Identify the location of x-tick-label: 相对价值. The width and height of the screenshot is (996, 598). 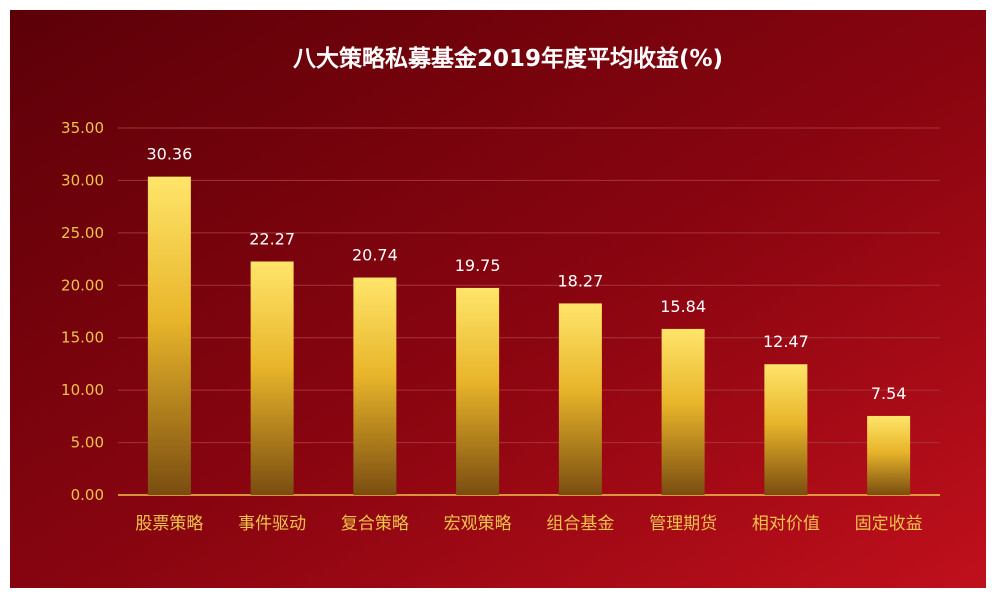
(786, 524).